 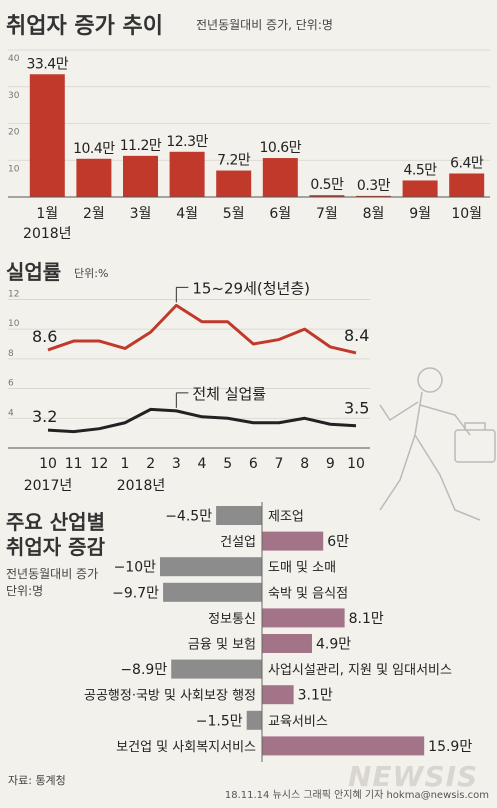 I want to click on x-tick-label: 10월, so click(x=466, y=214).